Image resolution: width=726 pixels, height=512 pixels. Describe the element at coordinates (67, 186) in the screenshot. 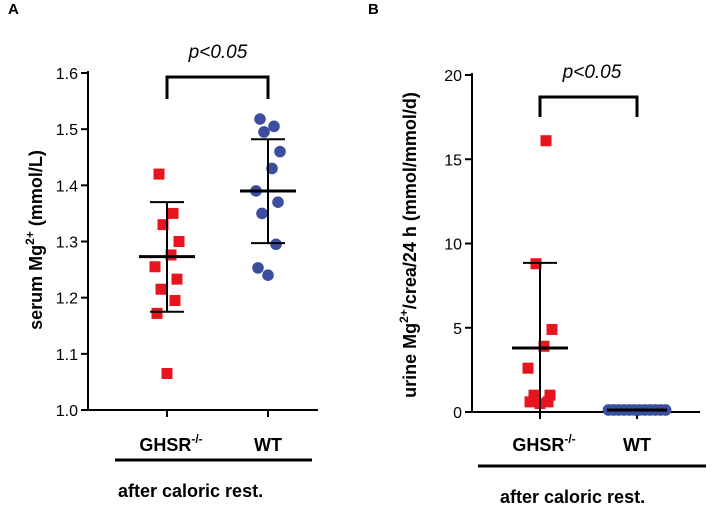

I see `y-tick-label: 1.4` at that location.